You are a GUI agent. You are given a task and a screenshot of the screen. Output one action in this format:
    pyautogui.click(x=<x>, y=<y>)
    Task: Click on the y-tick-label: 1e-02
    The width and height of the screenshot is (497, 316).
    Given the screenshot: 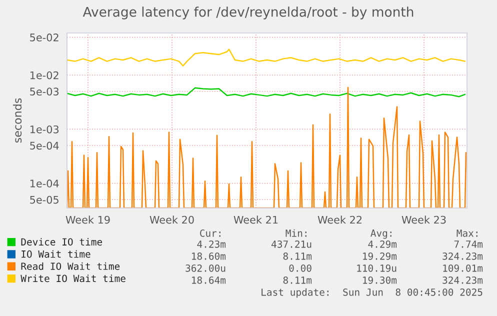 What is the action you would take?
    pyautogui.click(x=44, y=75)
    